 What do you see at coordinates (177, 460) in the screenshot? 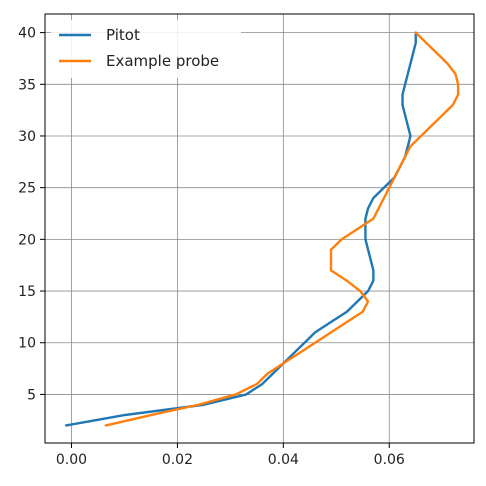
I see `x-tick-label: 0.02` at bounding box center [177, 460].